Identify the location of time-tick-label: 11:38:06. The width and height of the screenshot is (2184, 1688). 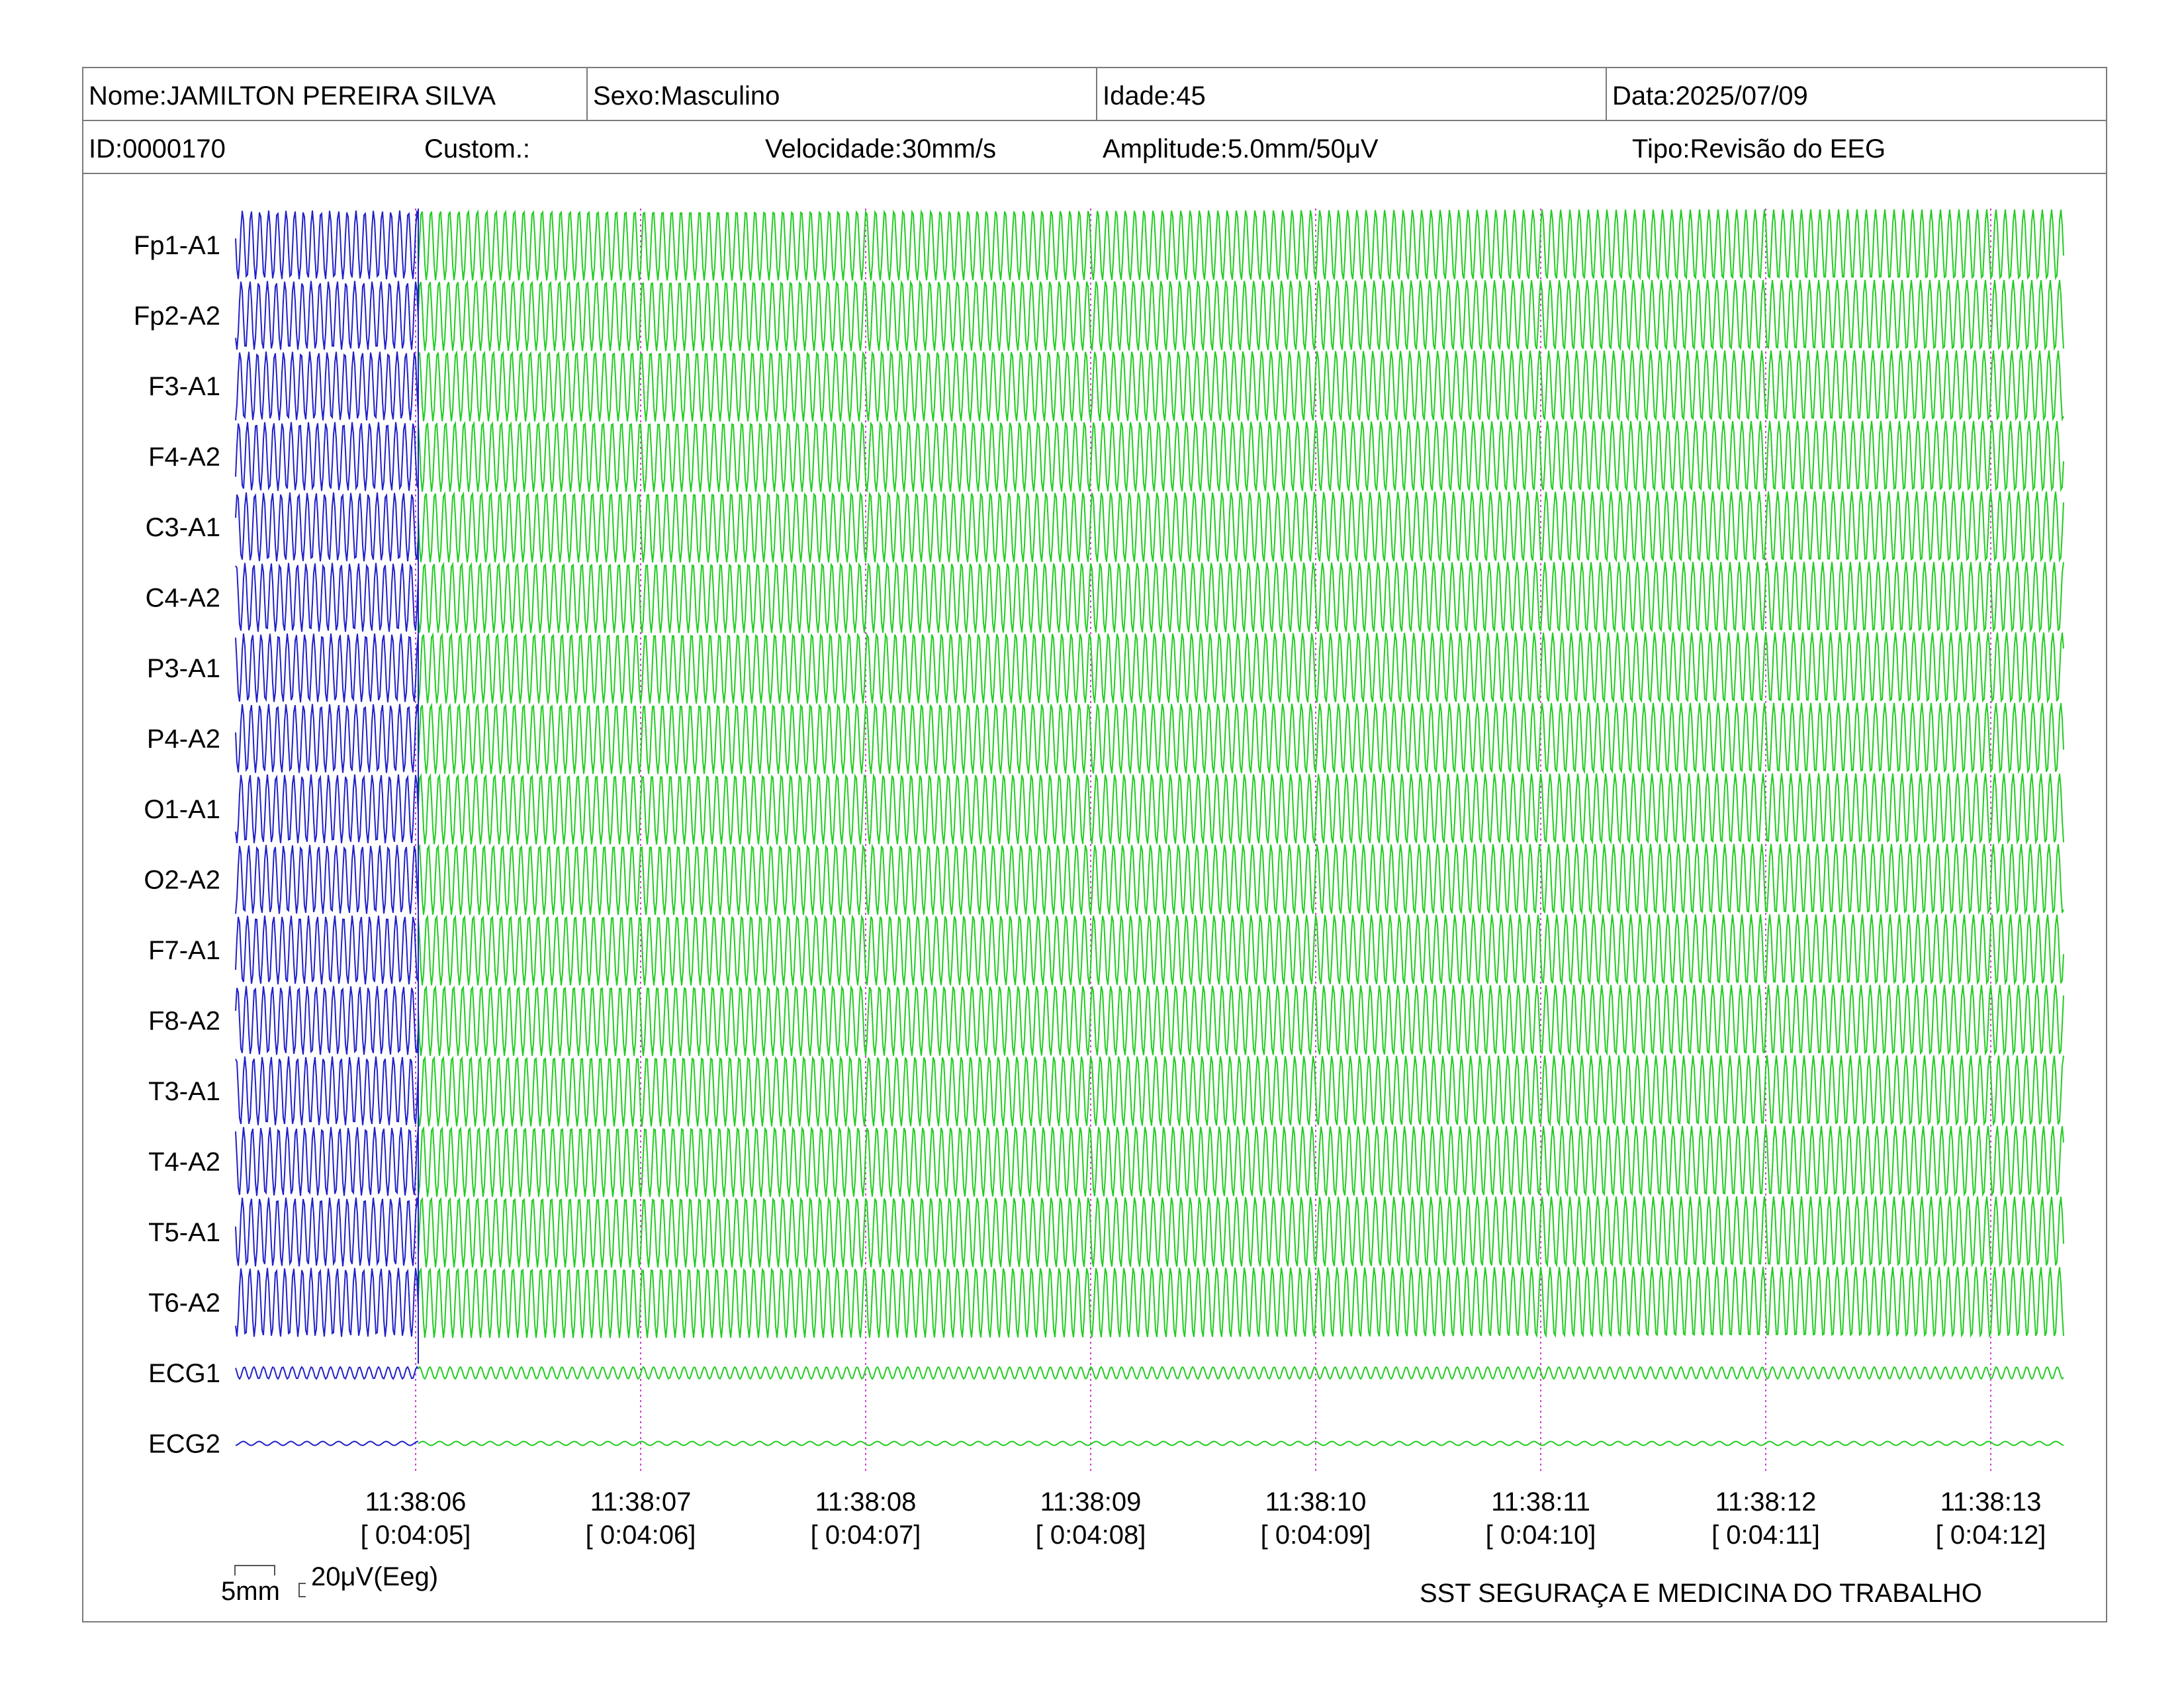
(416, 1502).